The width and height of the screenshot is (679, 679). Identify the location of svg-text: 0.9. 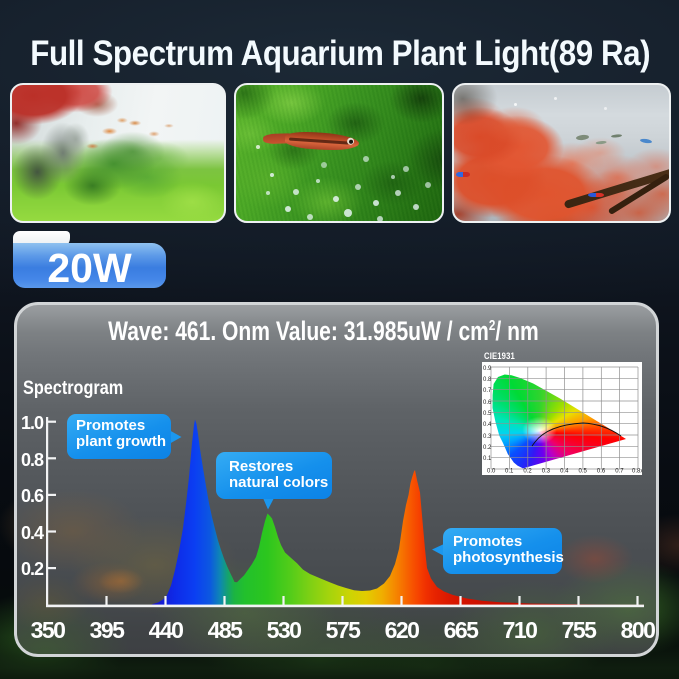
(487, 369).